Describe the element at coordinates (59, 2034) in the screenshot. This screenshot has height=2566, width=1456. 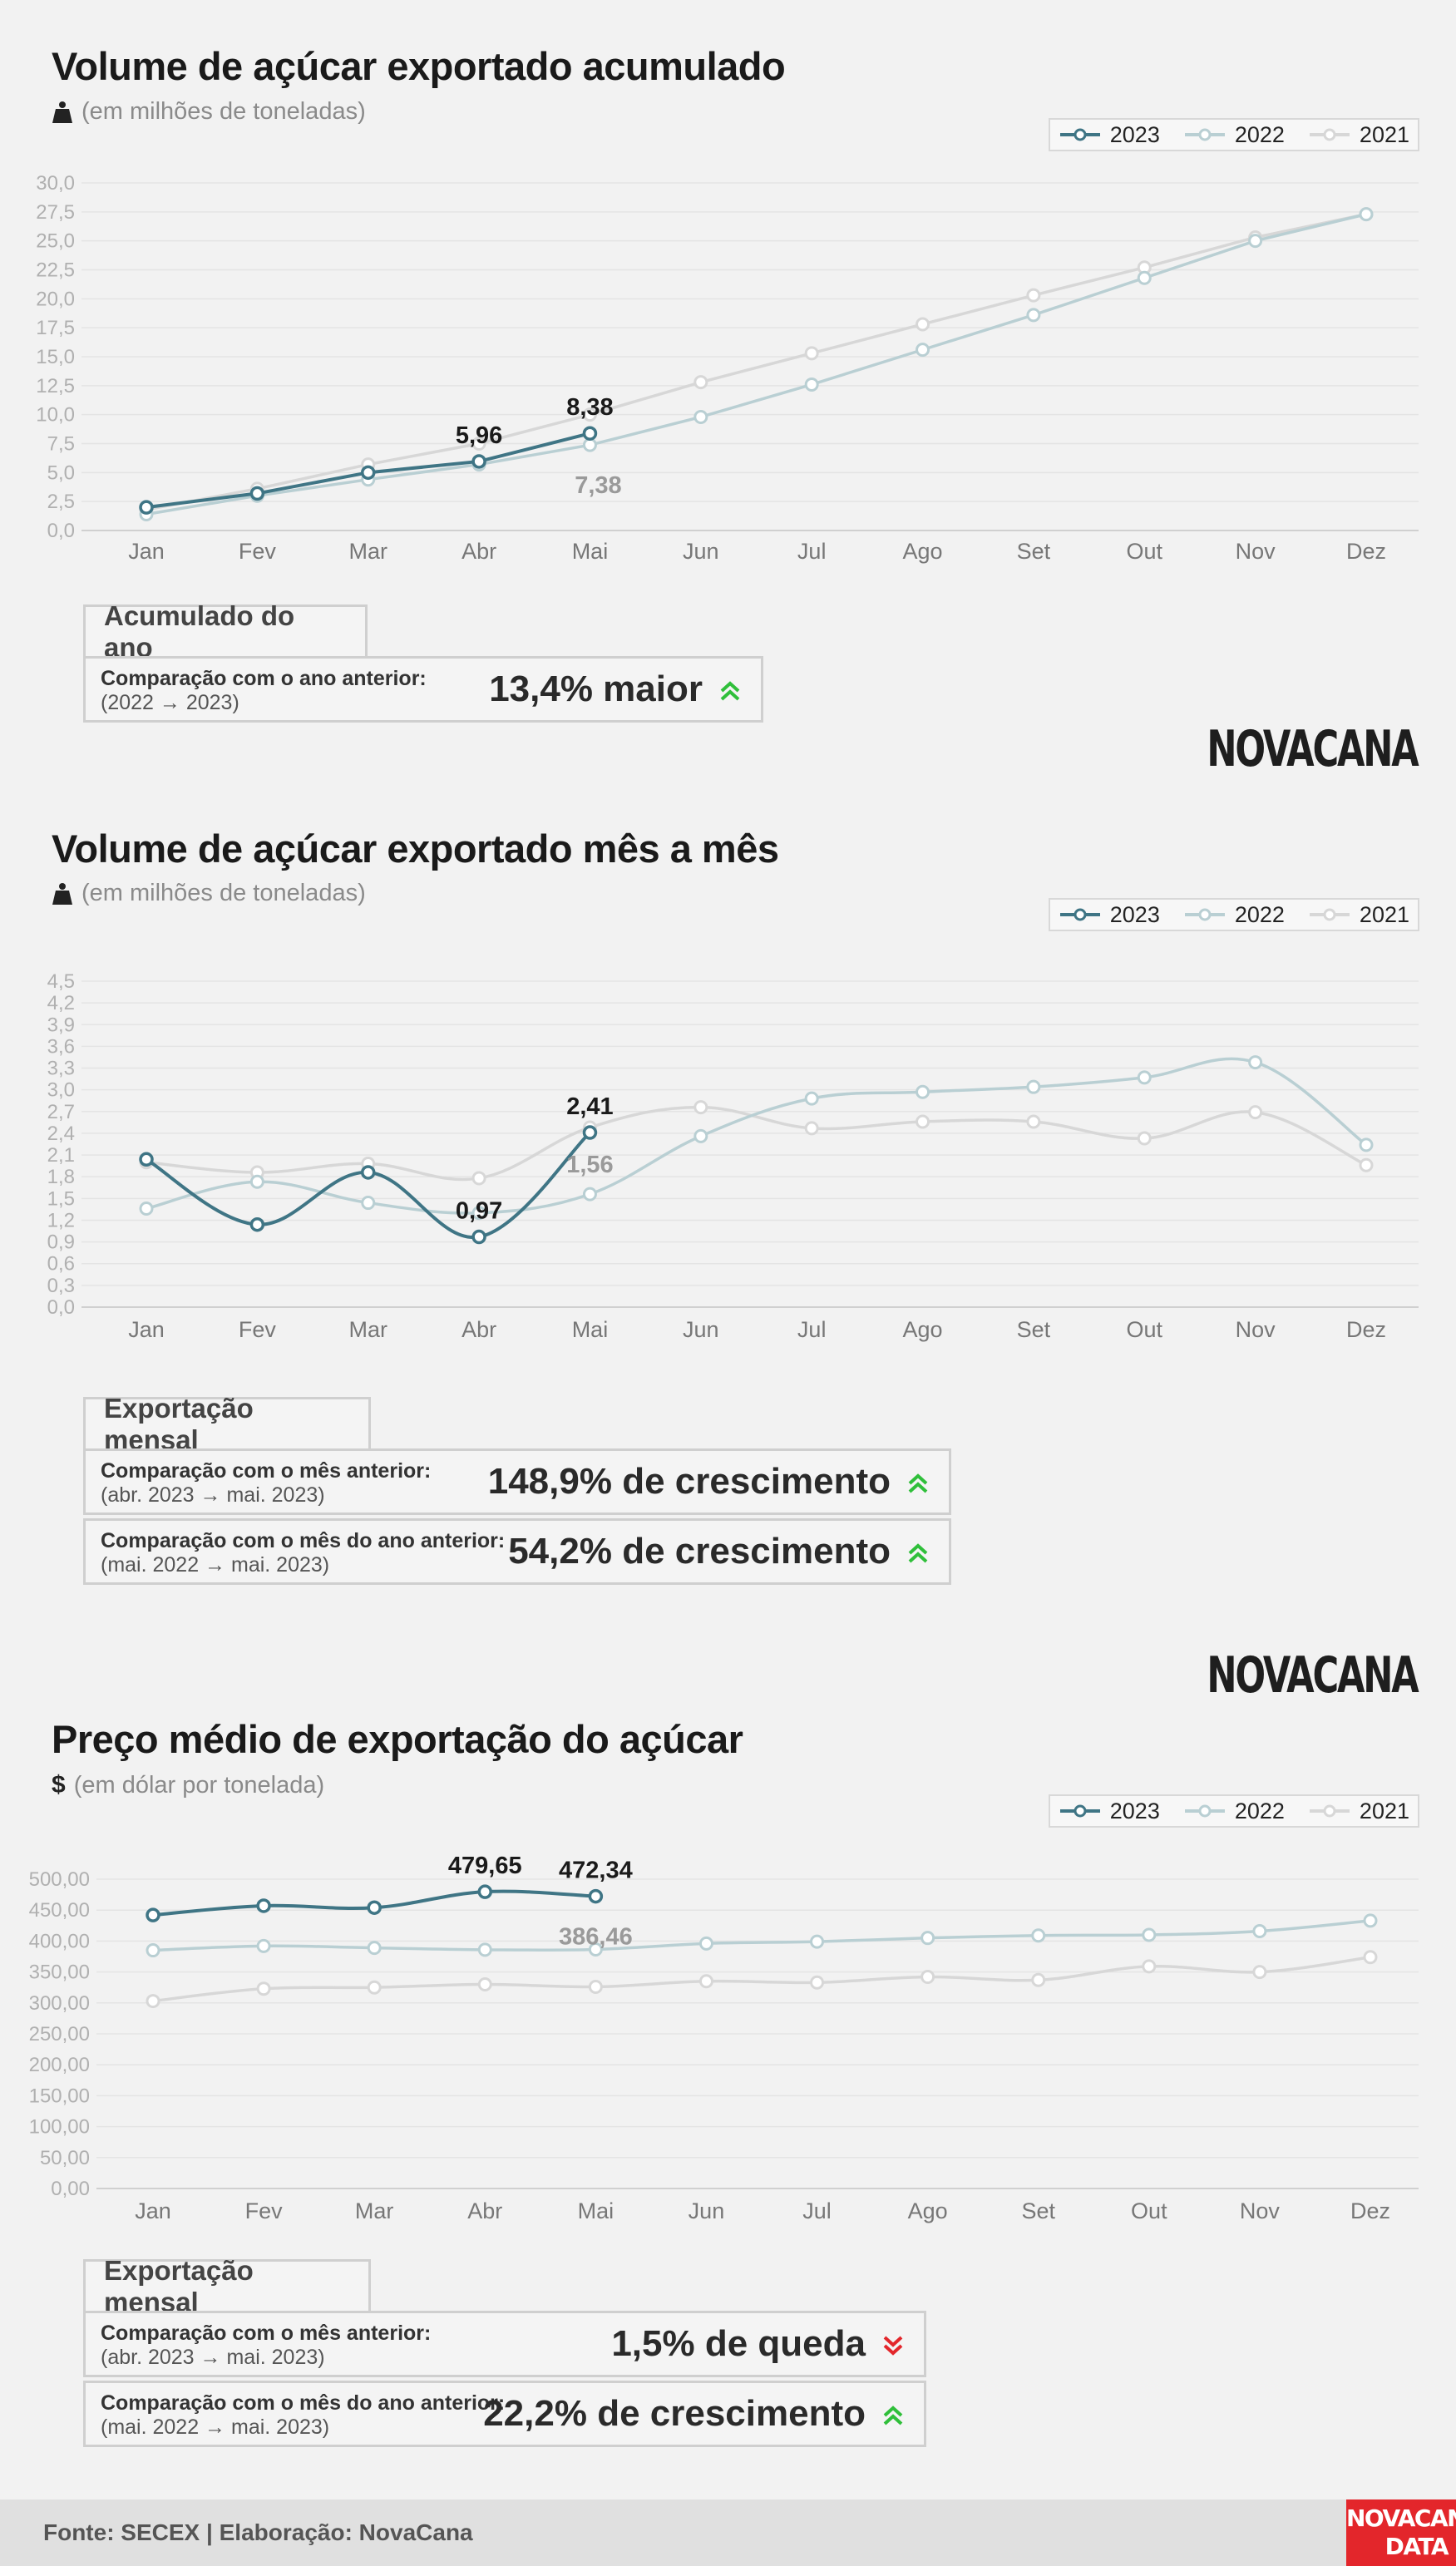
I see `y-tick-label: 250,00` at that location.